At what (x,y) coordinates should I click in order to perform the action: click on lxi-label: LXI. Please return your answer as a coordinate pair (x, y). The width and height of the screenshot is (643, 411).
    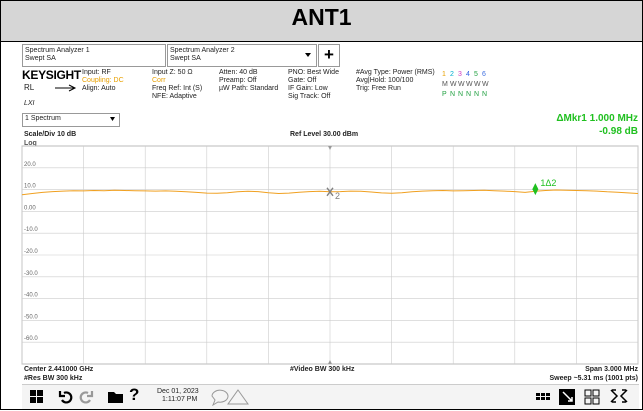
    Looking at the image, I should click on (29, 103).